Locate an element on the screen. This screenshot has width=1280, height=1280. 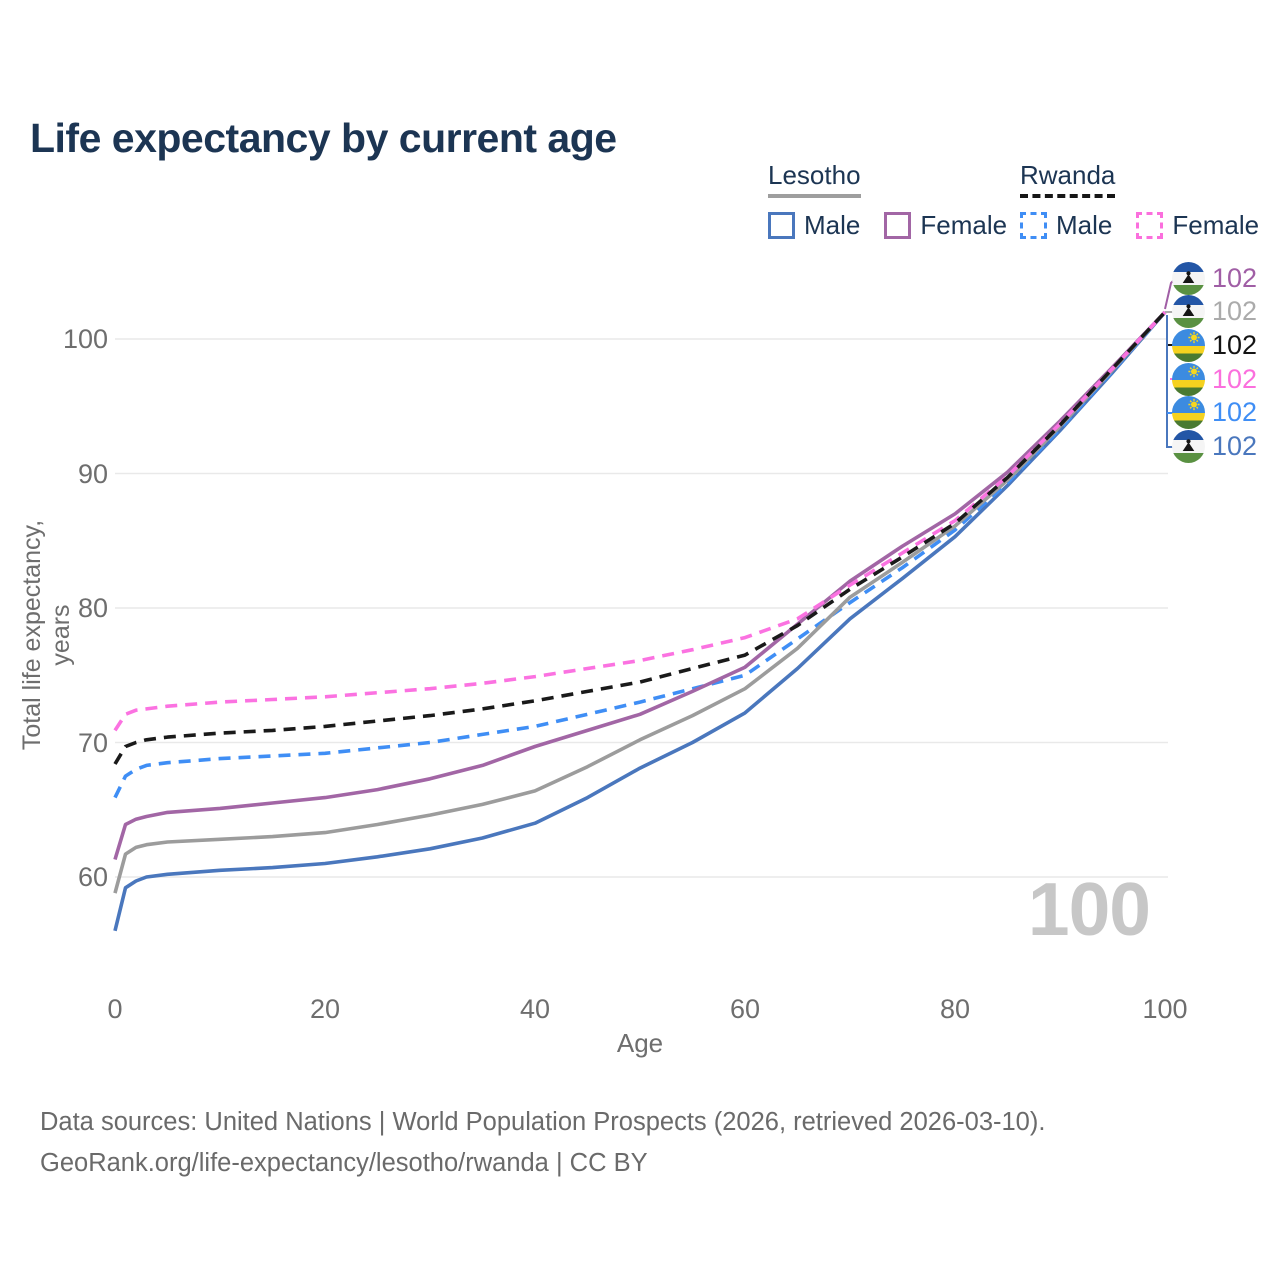
end-label-rwanda-male: 102 is located at coordinates (1214, 413).